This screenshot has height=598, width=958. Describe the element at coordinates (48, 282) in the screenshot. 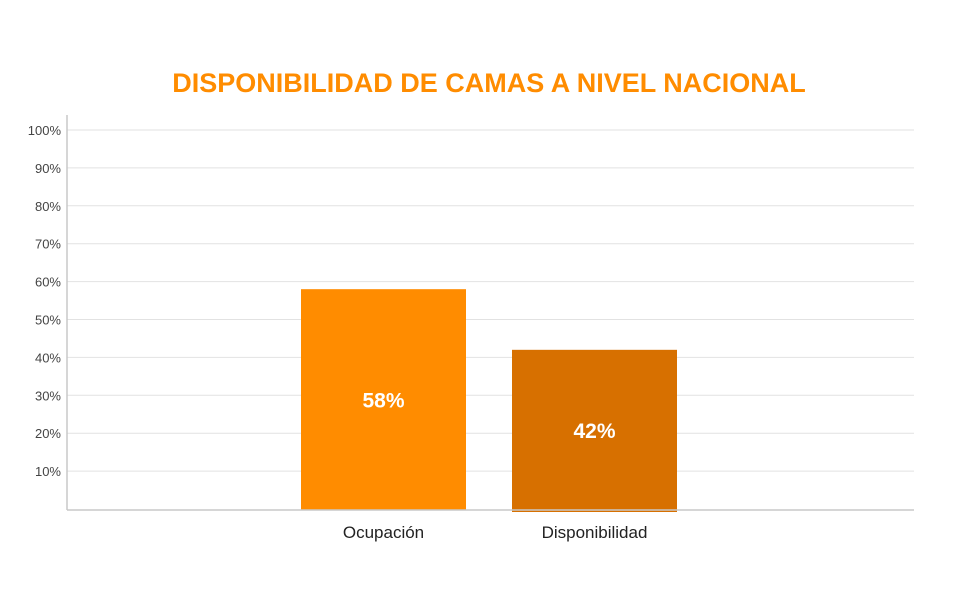

I see `y-tick-label: 60%` at that location.